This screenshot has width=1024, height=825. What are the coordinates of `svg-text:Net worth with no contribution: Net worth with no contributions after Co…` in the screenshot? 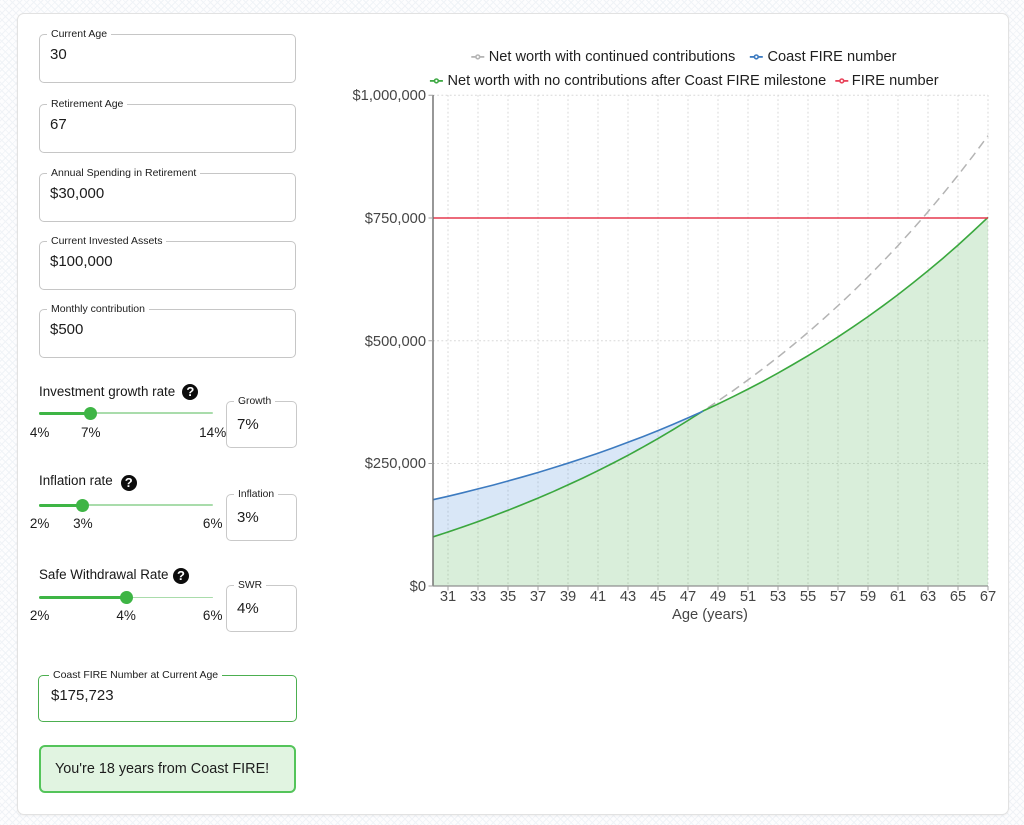 It's located at (637, 81).